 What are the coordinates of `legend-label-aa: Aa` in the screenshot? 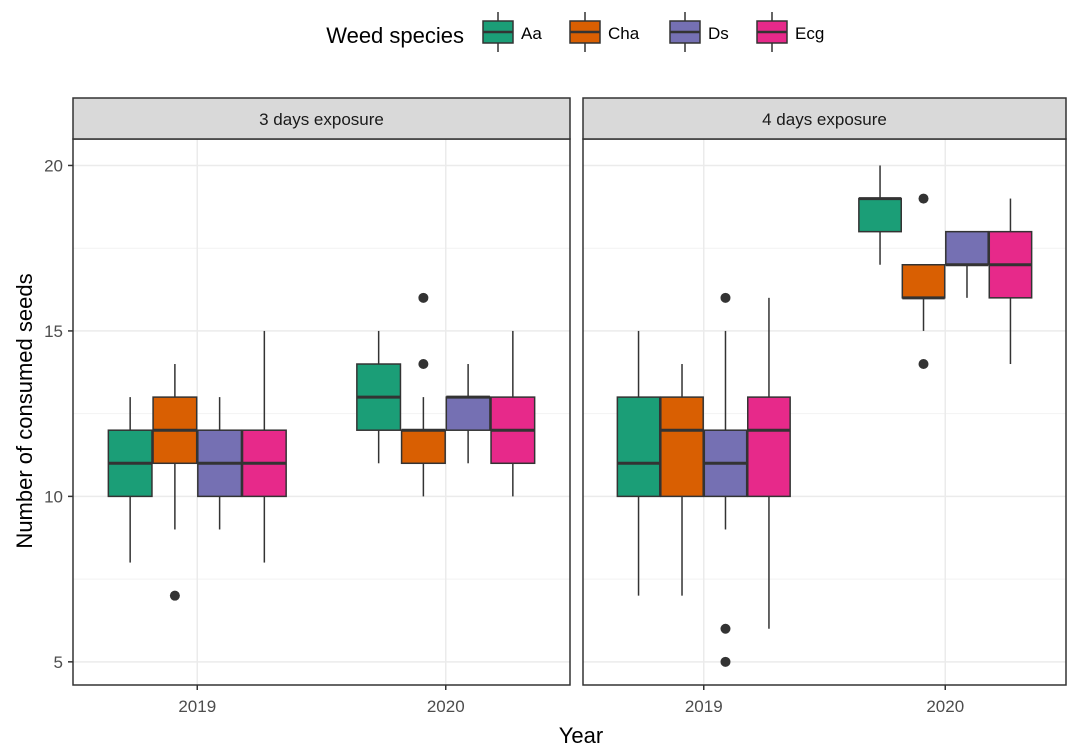 It's located at (531, 33).